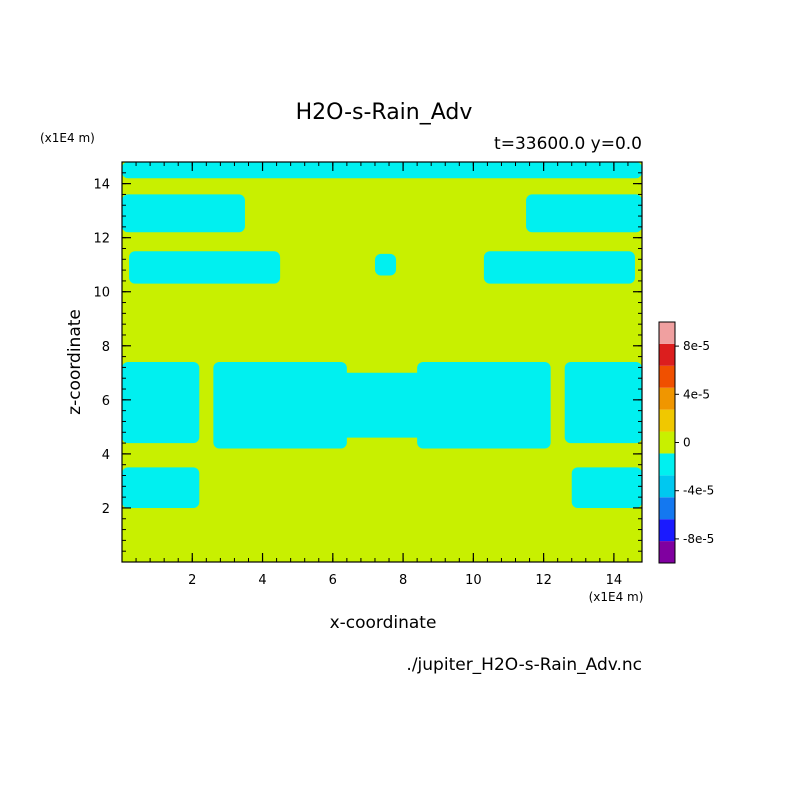 Image resolution: width=804 pixels, height=804 pixels. Describe the element at coordinates (262, 580) in the screenshot. I see `x-tick-label: 4` at that location.